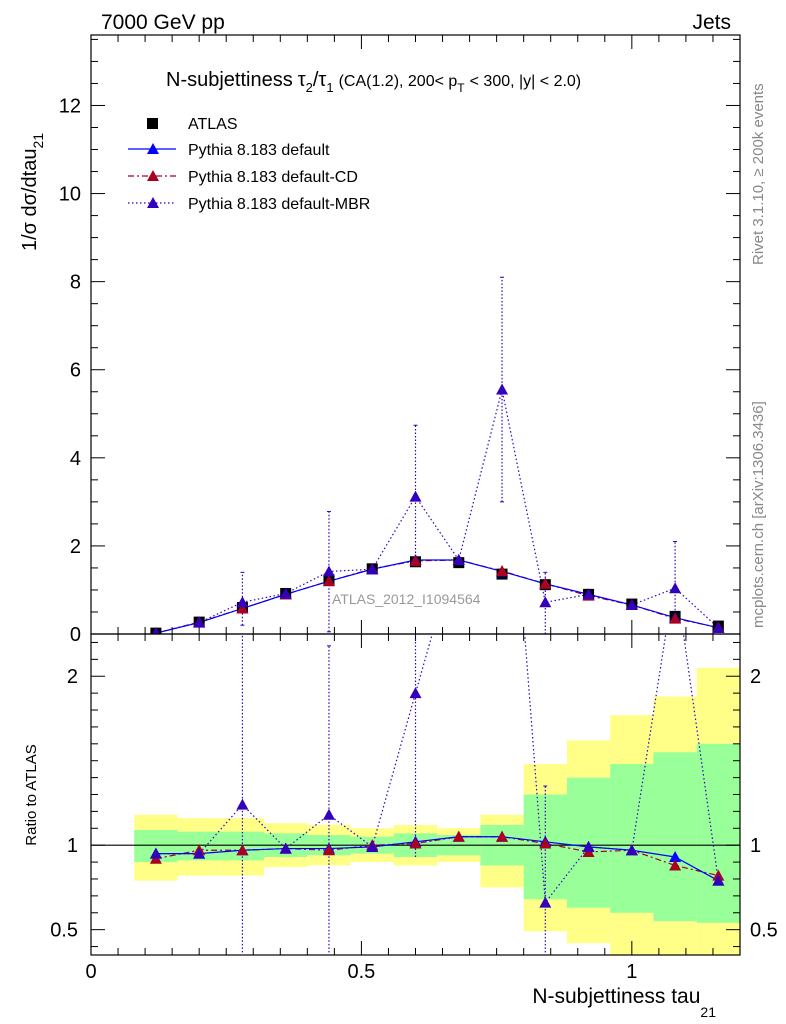  Describe the element at coordinates (152, 123) in the screenshot. I see `legend-marker-atlas` at that location.